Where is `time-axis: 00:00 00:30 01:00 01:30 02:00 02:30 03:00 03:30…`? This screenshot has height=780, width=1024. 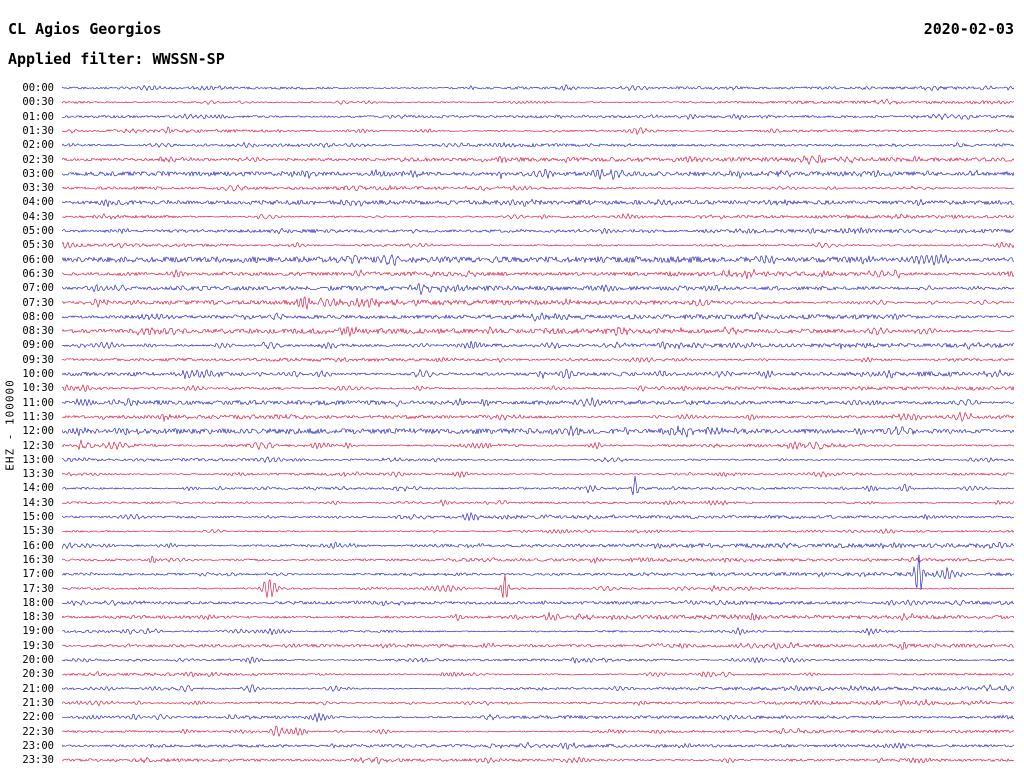 time-axis: 00:00 00:30 01:00 01:30 02:00 02:30 03:00 03:30… is located at coordinates (29, 426).